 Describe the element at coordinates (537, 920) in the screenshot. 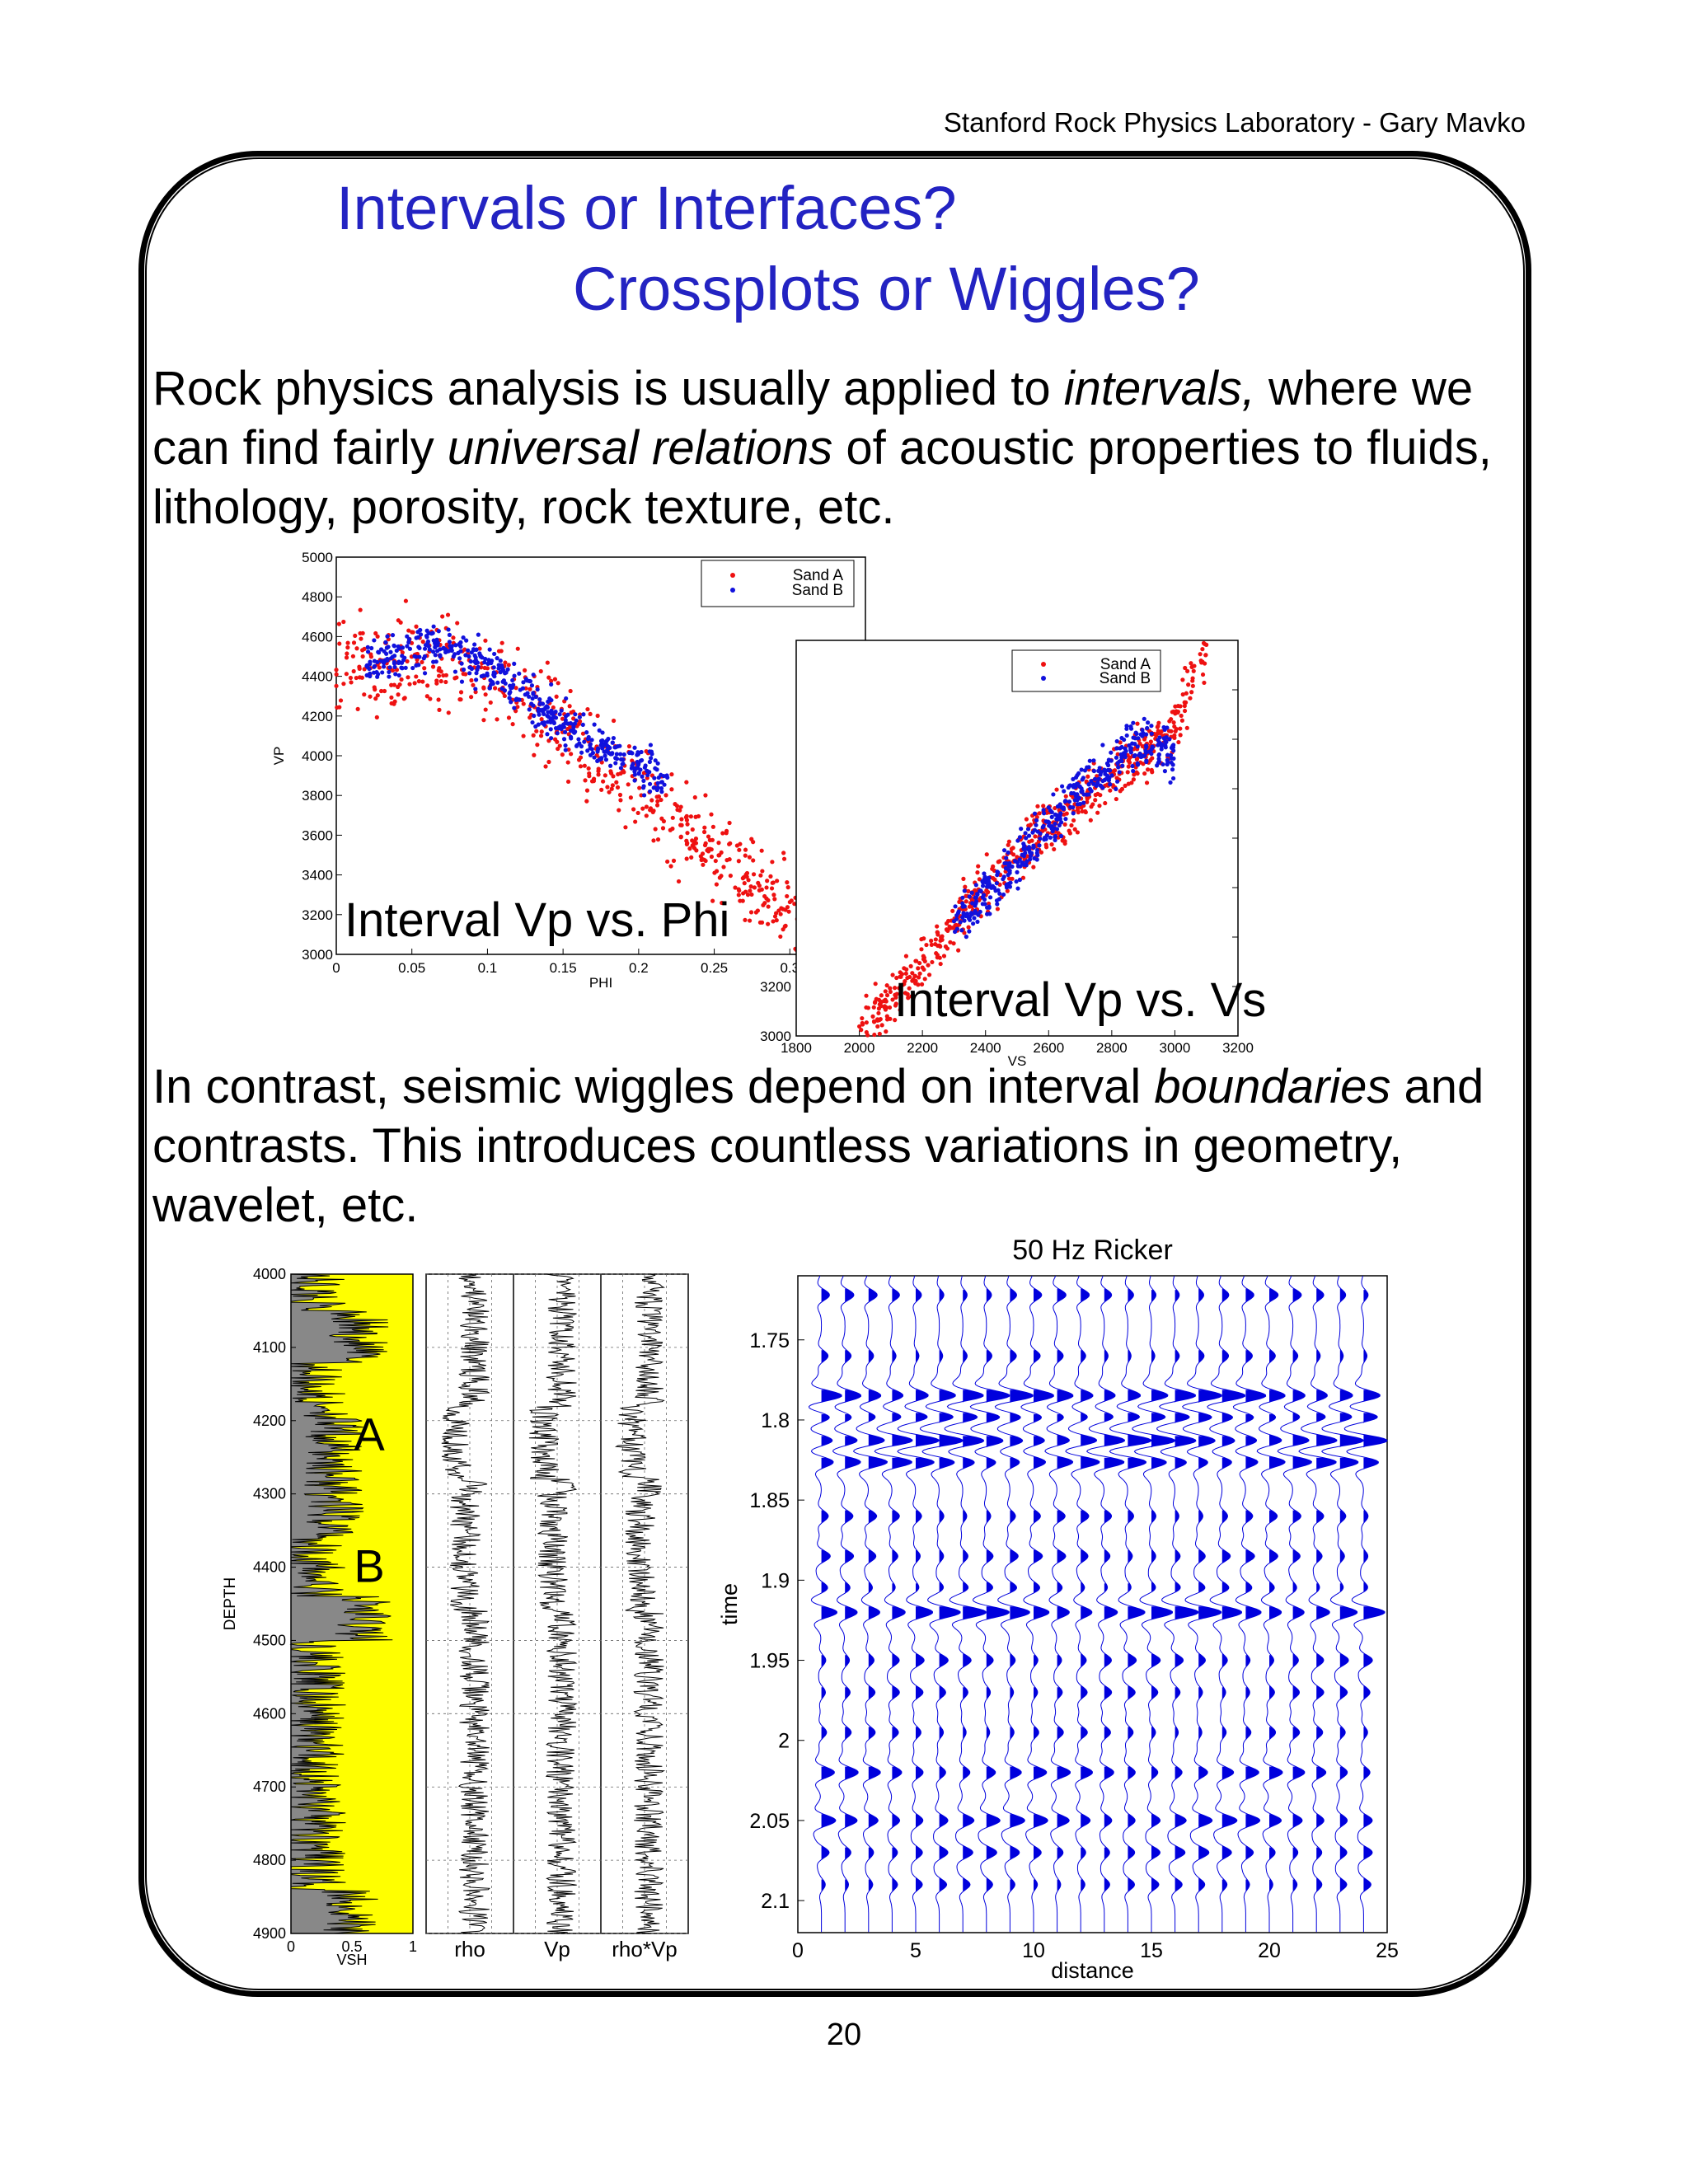

I see `label-vp-phi: Interval Vp vs. Phi` at that location.